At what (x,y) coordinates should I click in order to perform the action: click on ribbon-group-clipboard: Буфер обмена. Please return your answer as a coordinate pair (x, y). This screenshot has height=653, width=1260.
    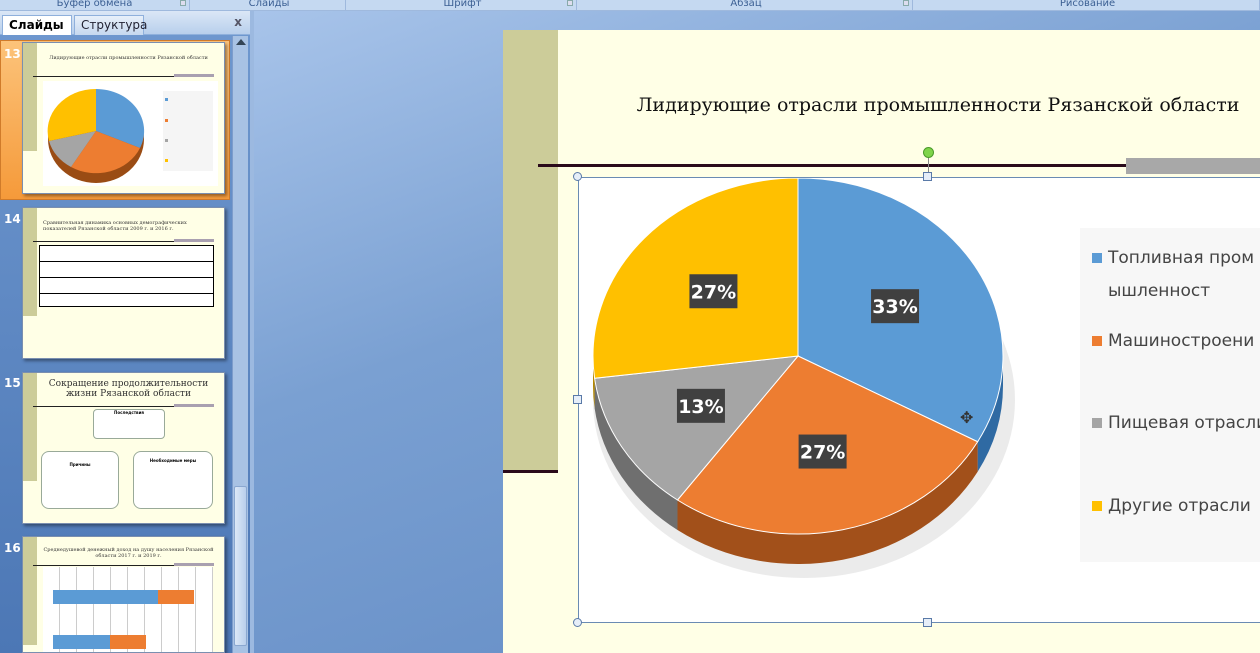
    Looking at the image, I should click on (95, 5).